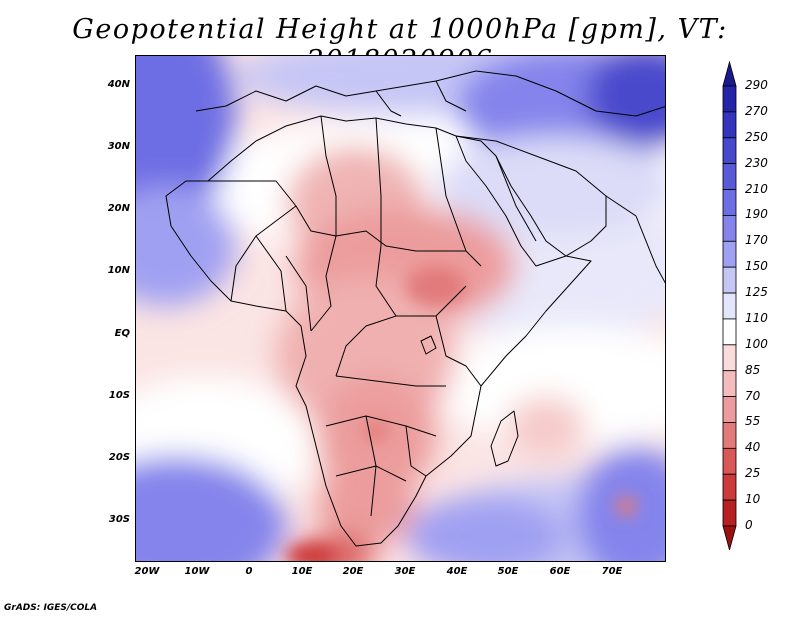 This screenshot has height=618, width=800. Describe the element at coordinates (405, 571) in the screenshot. I see `lon-label-30e: 30E` at that location.